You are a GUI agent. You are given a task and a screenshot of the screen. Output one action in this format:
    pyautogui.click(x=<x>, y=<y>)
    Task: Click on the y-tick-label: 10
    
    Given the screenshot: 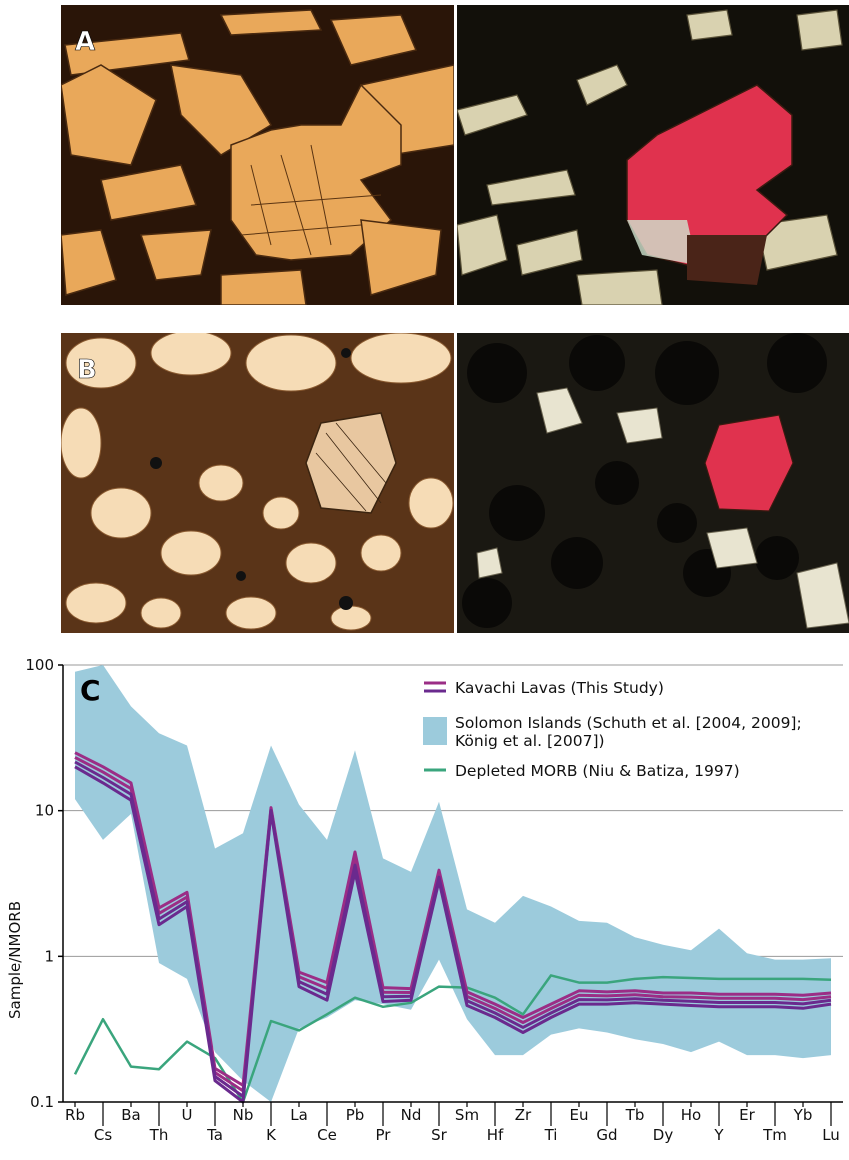 What is the action you would take?
    pyautogui.click(x=44, y=811)
    